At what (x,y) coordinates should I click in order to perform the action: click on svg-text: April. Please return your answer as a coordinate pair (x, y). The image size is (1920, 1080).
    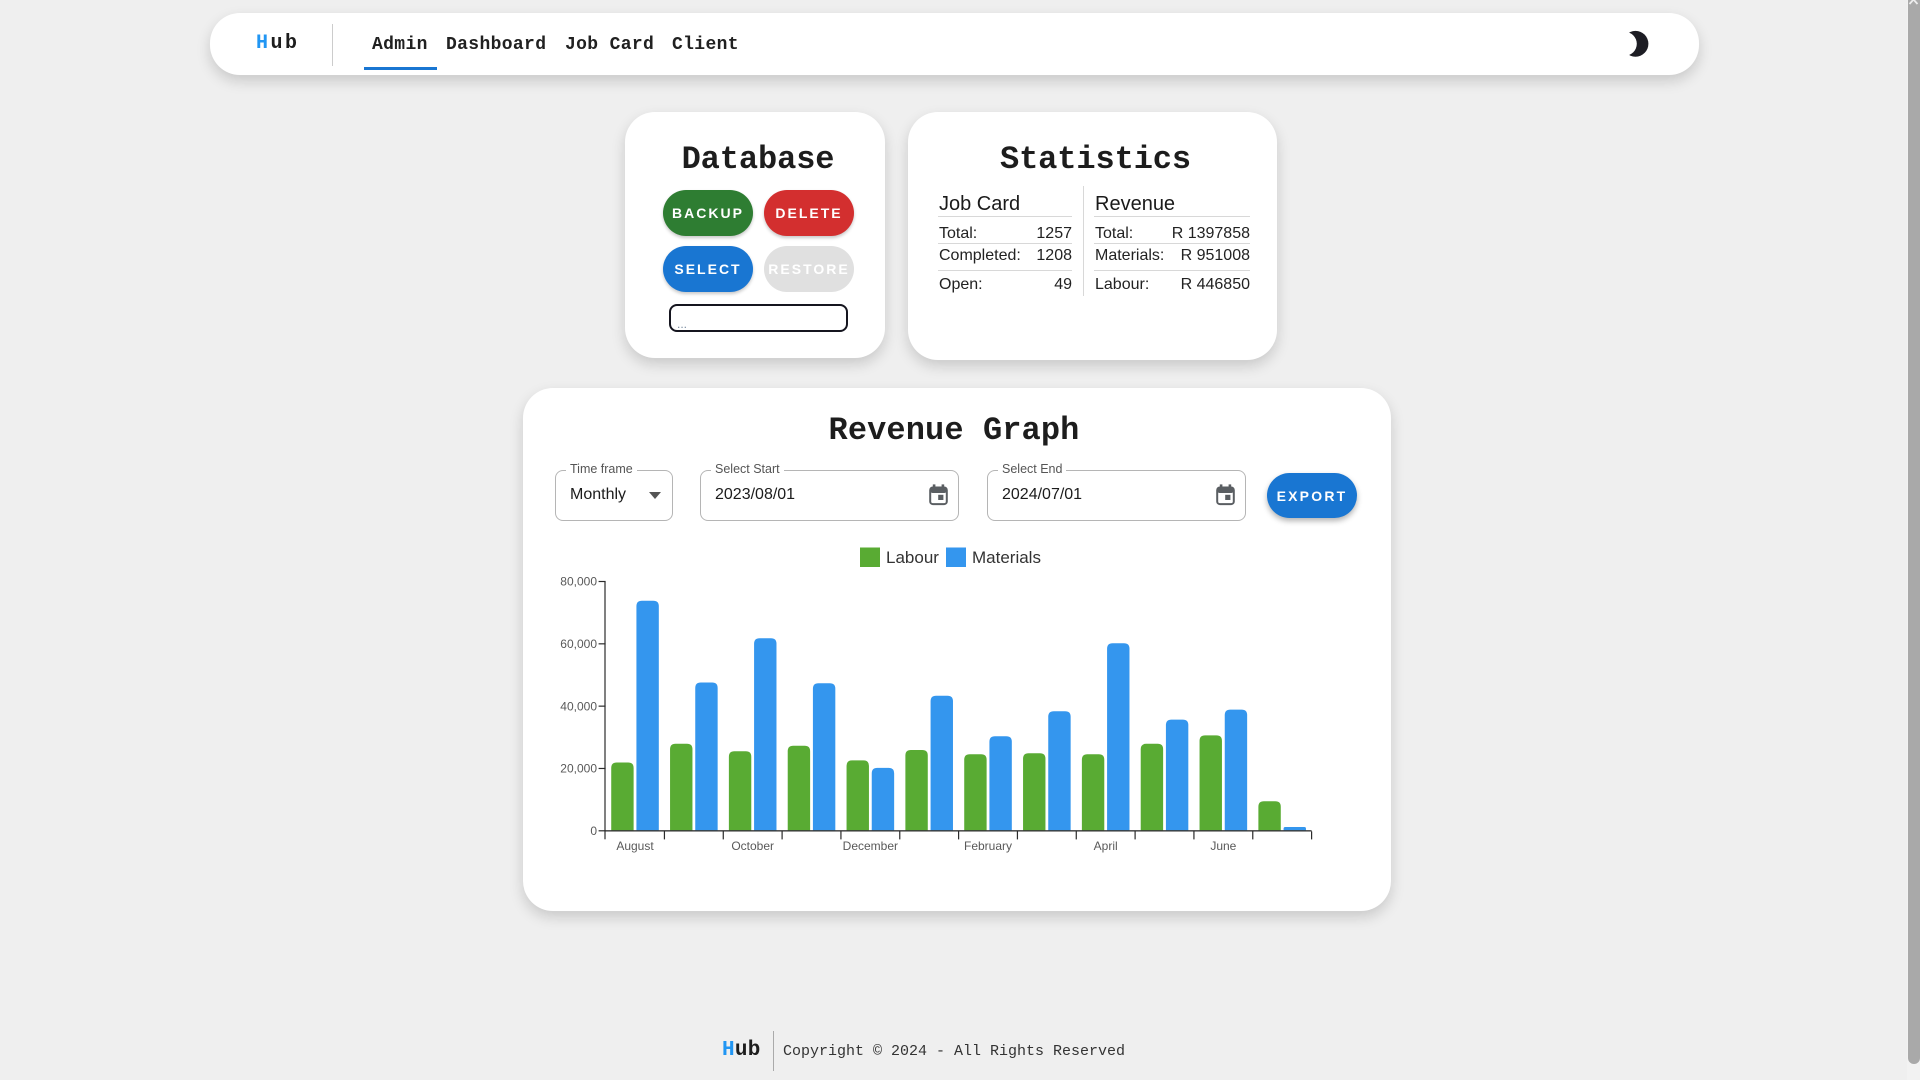
    Looking at the image, I should click on (1106, 846).